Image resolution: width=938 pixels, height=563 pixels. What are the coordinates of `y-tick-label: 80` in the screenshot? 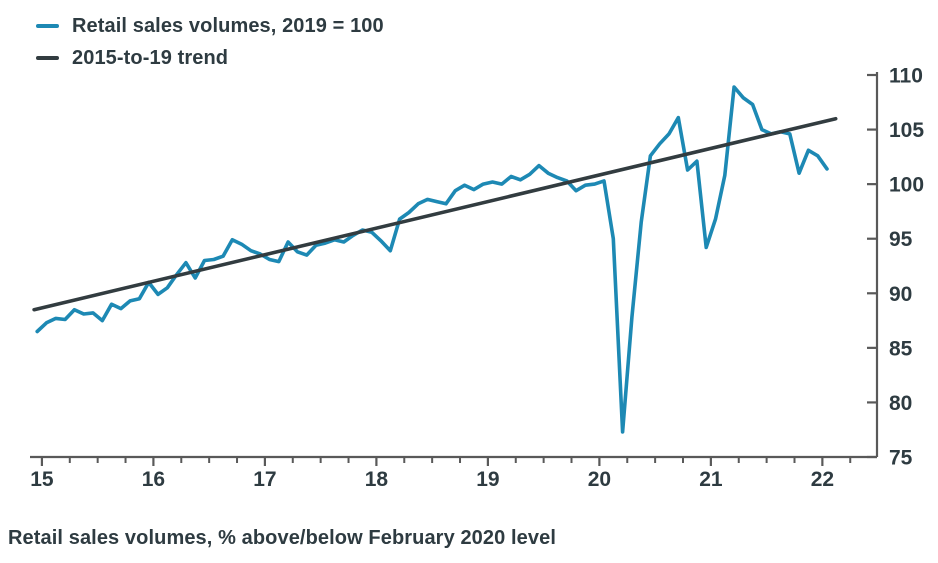 It's located at (900, 403).